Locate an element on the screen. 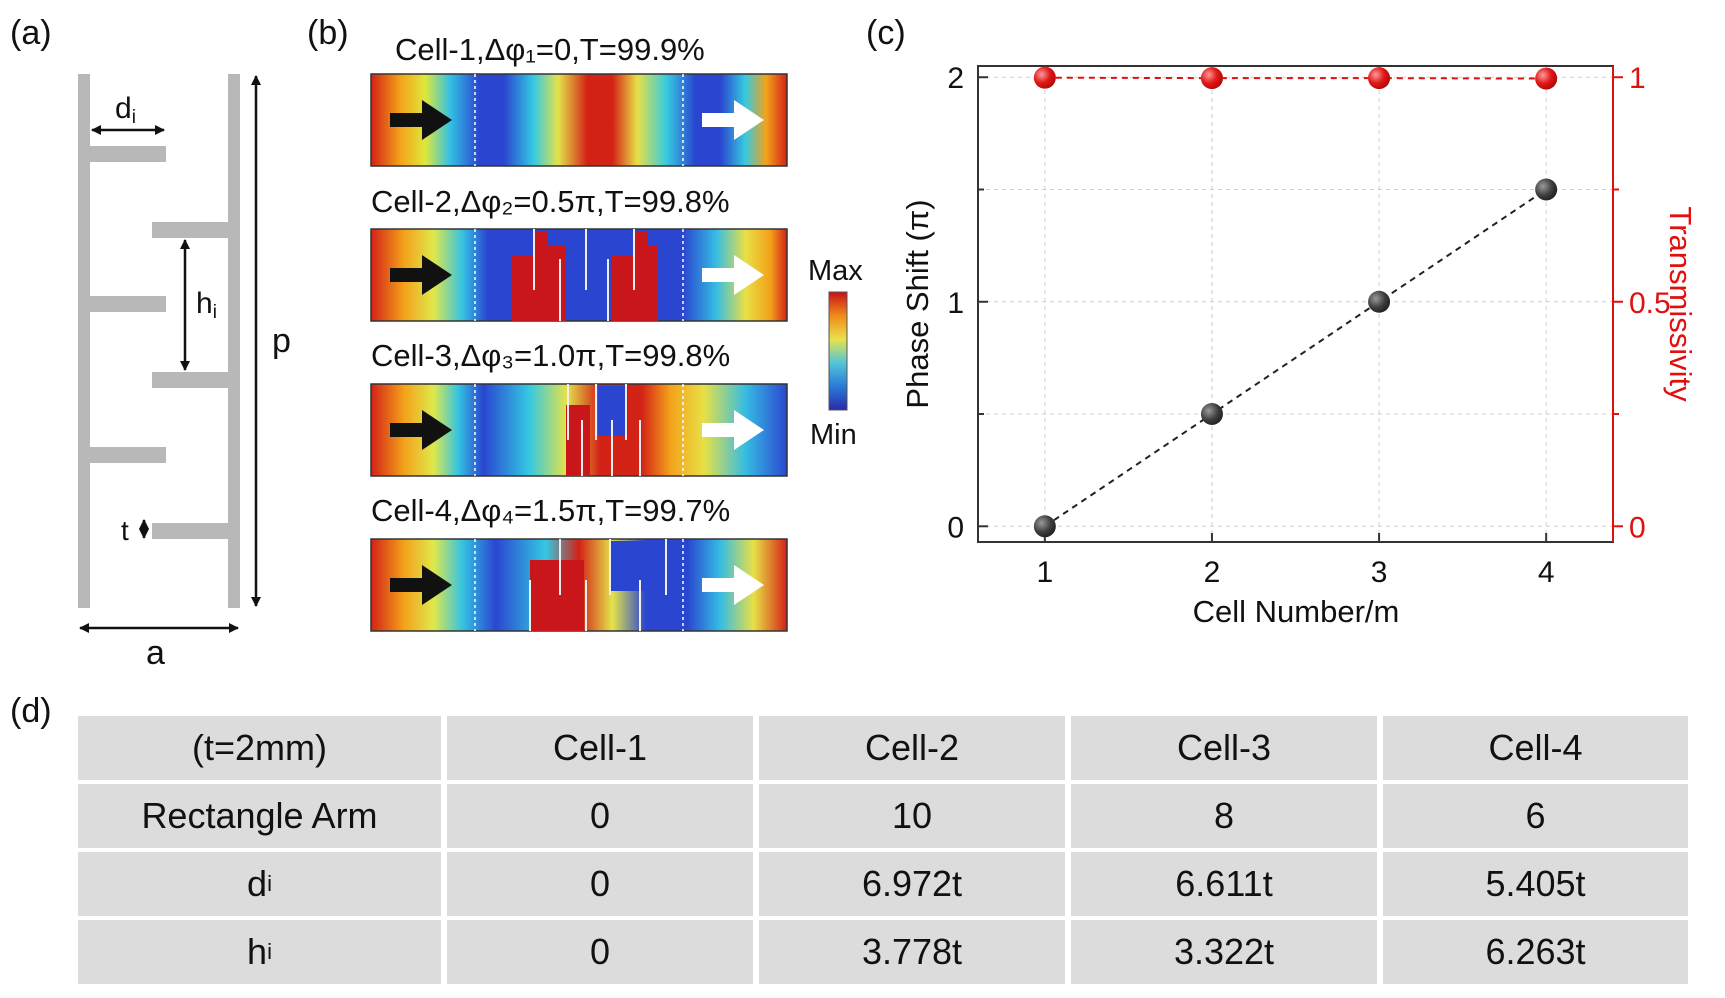 The width and height of the screenshot is (1725, 998). colorbar is located at coordinates (838, 351).